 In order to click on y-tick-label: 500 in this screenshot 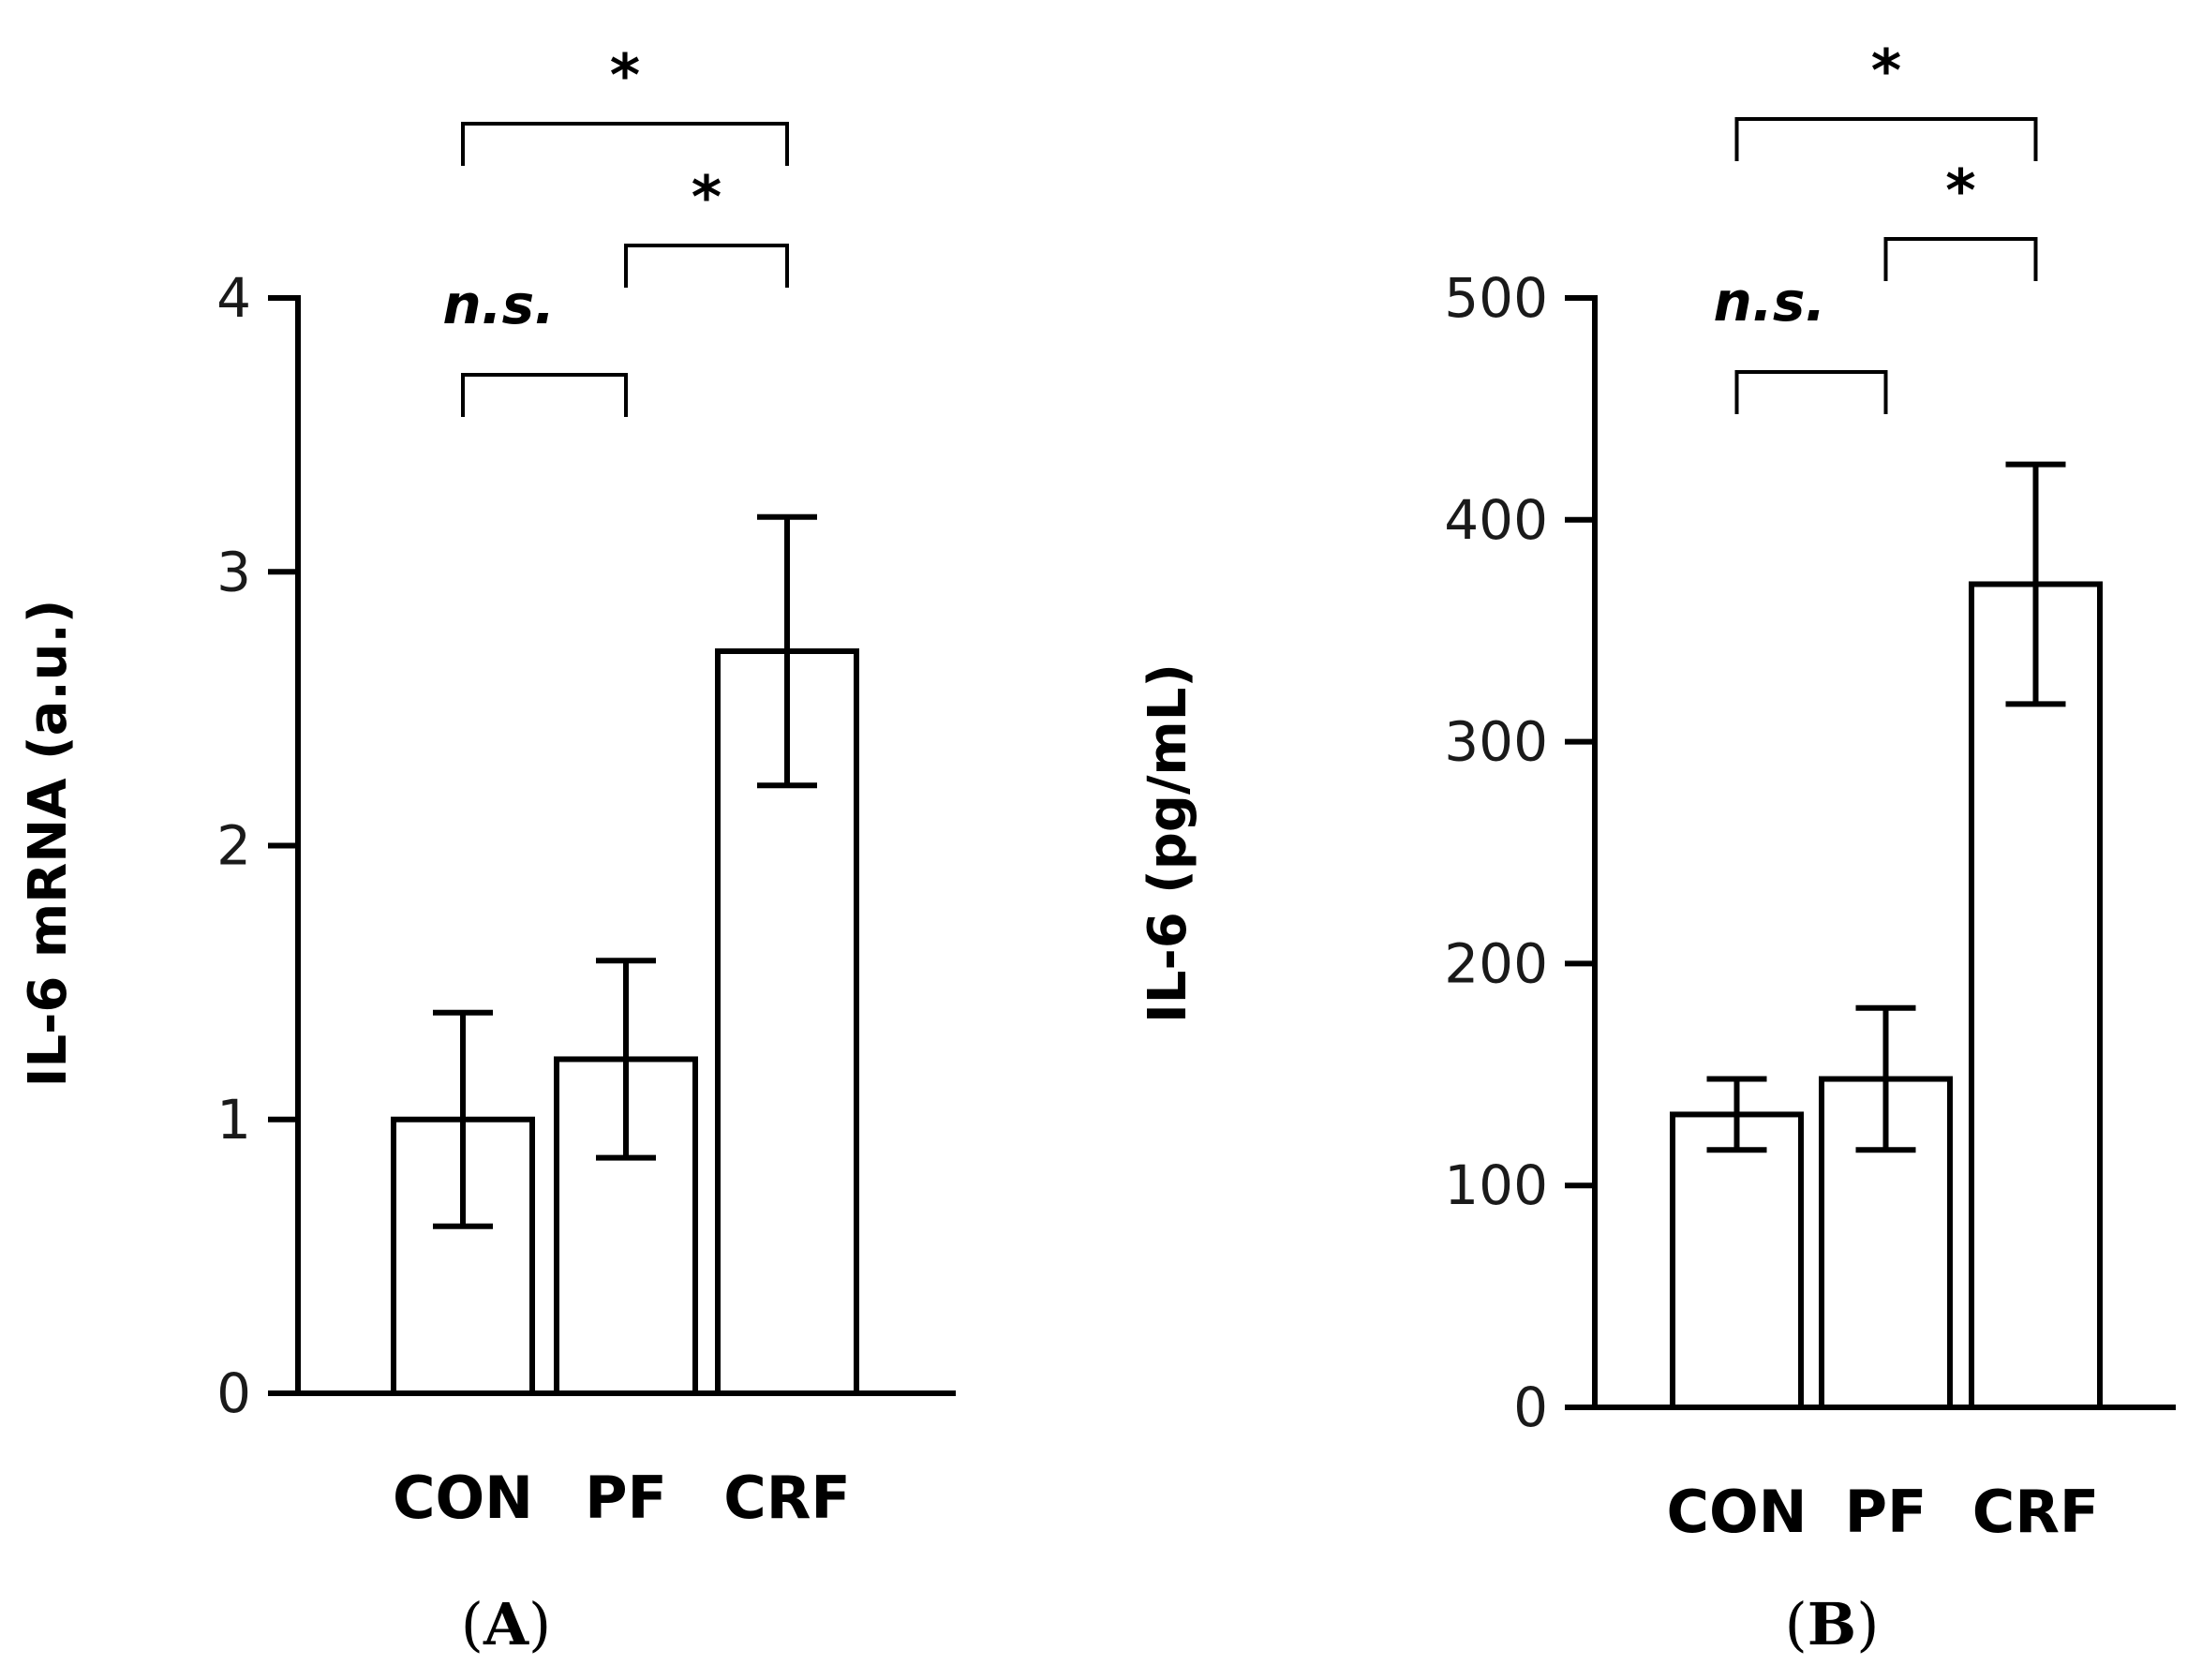, I will do `click(1496, 298)`.